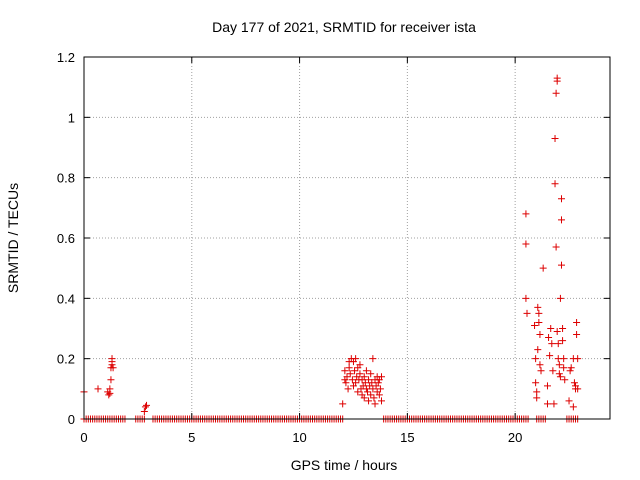 This screenshot has width=640, height=480. I want to click on y-tick-label: 0.4, so click(66, 298).